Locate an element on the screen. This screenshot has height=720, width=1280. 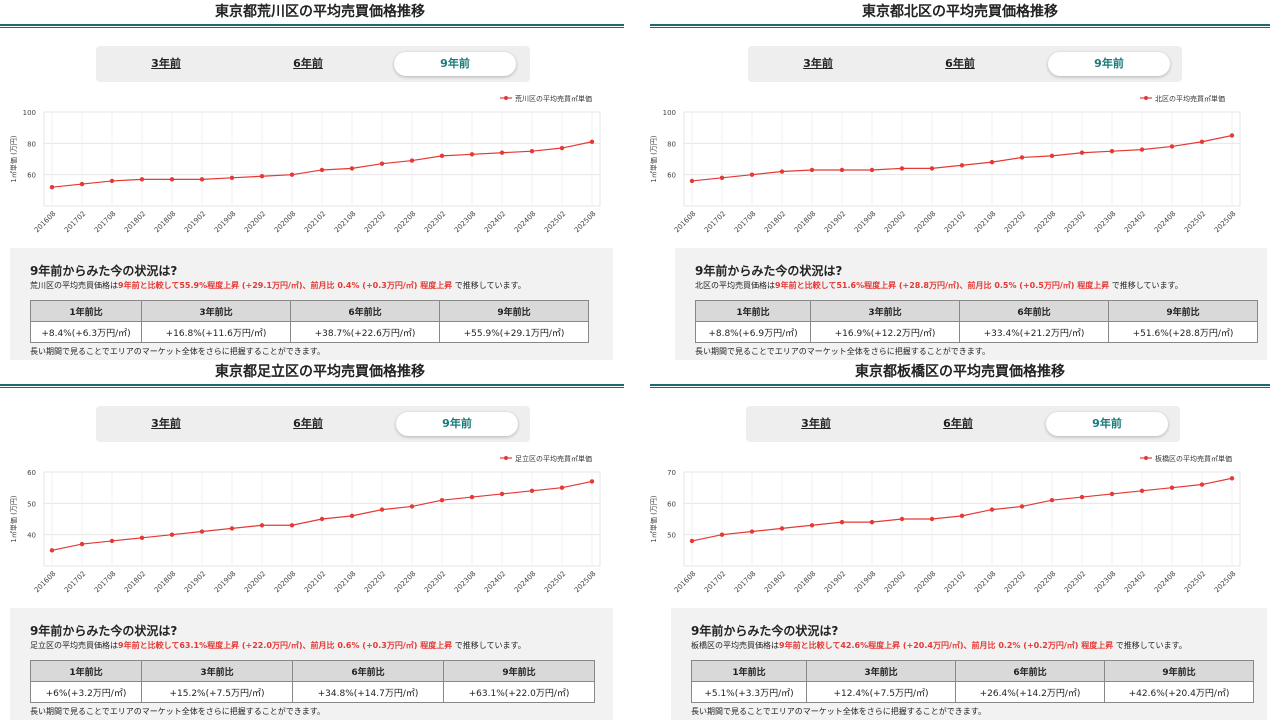
x-tick-label: 202208 is located at coordinates (1045, 222).